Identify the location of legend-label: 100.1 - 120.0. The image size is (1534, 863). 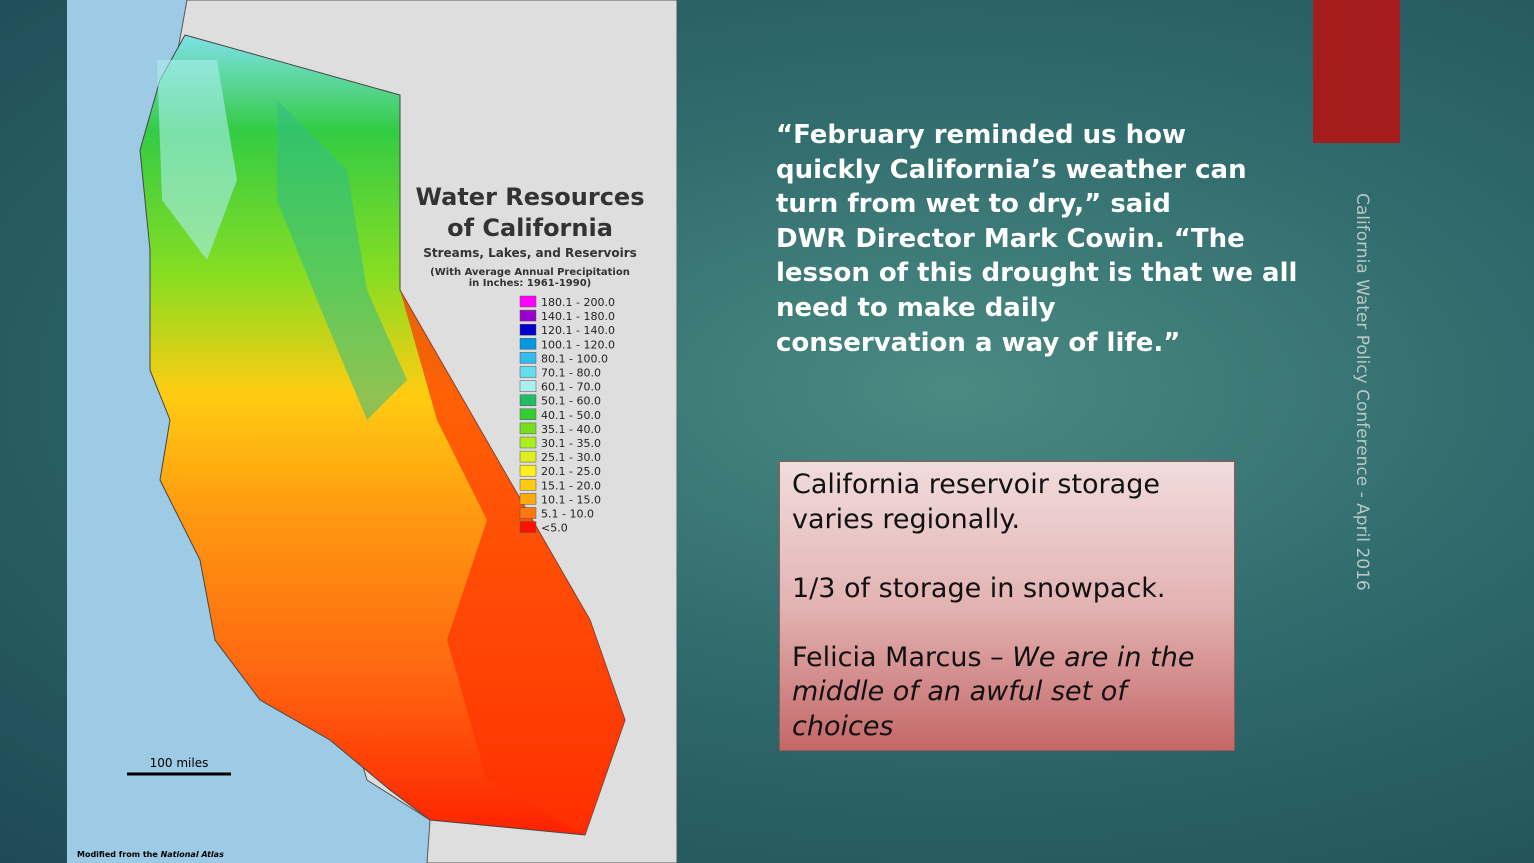
(578, 344).